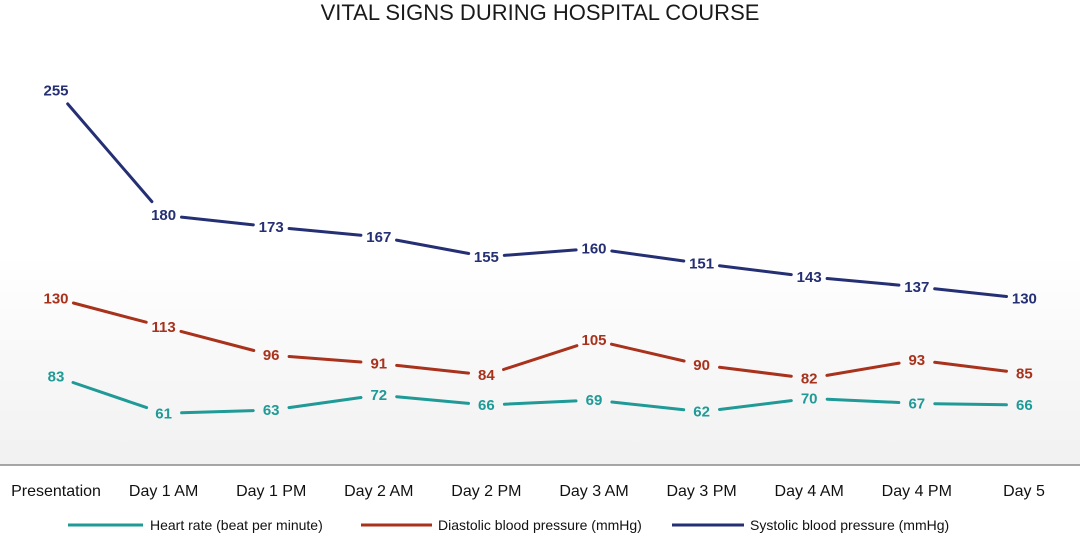  Describe the element at coordinates (701, 264) in the screenshot. I see `systolic-blood-pressure-data-label: 151` at that location.